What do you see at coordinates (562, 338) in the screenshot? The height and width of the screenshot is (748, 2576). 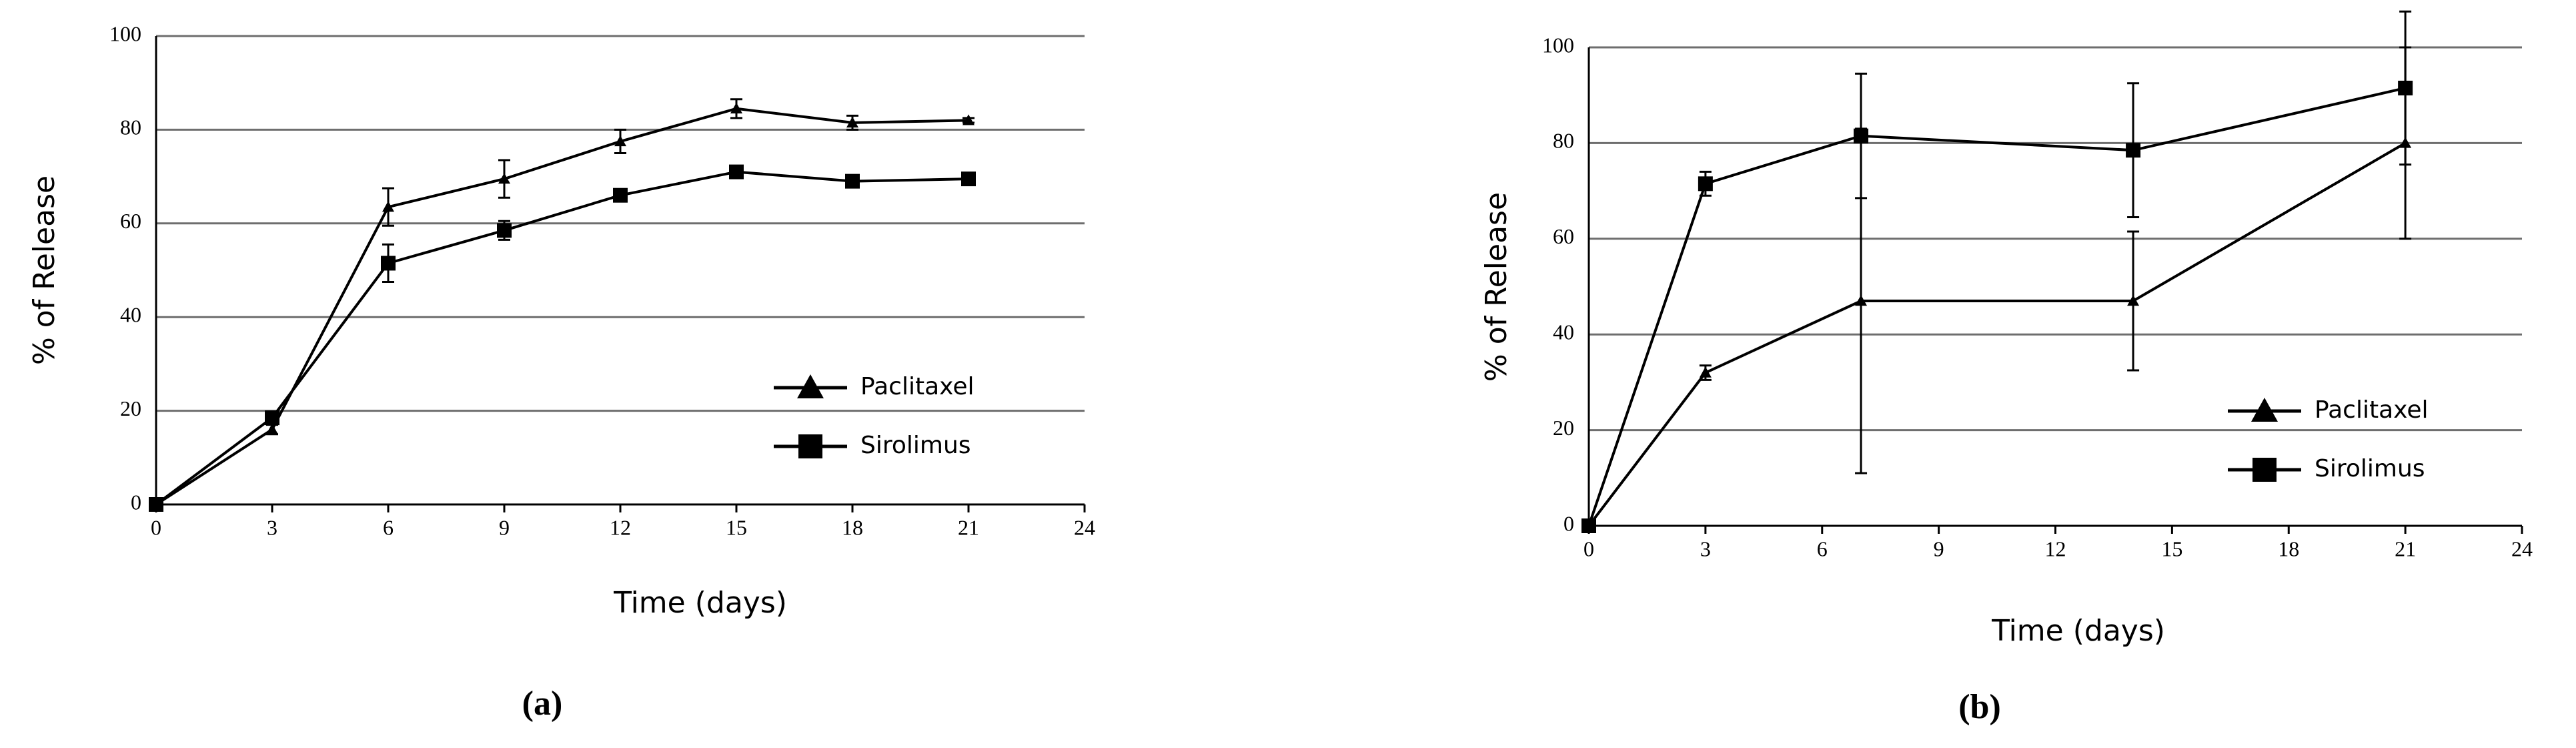 I see `series-line` at bounding box center [562, 338].